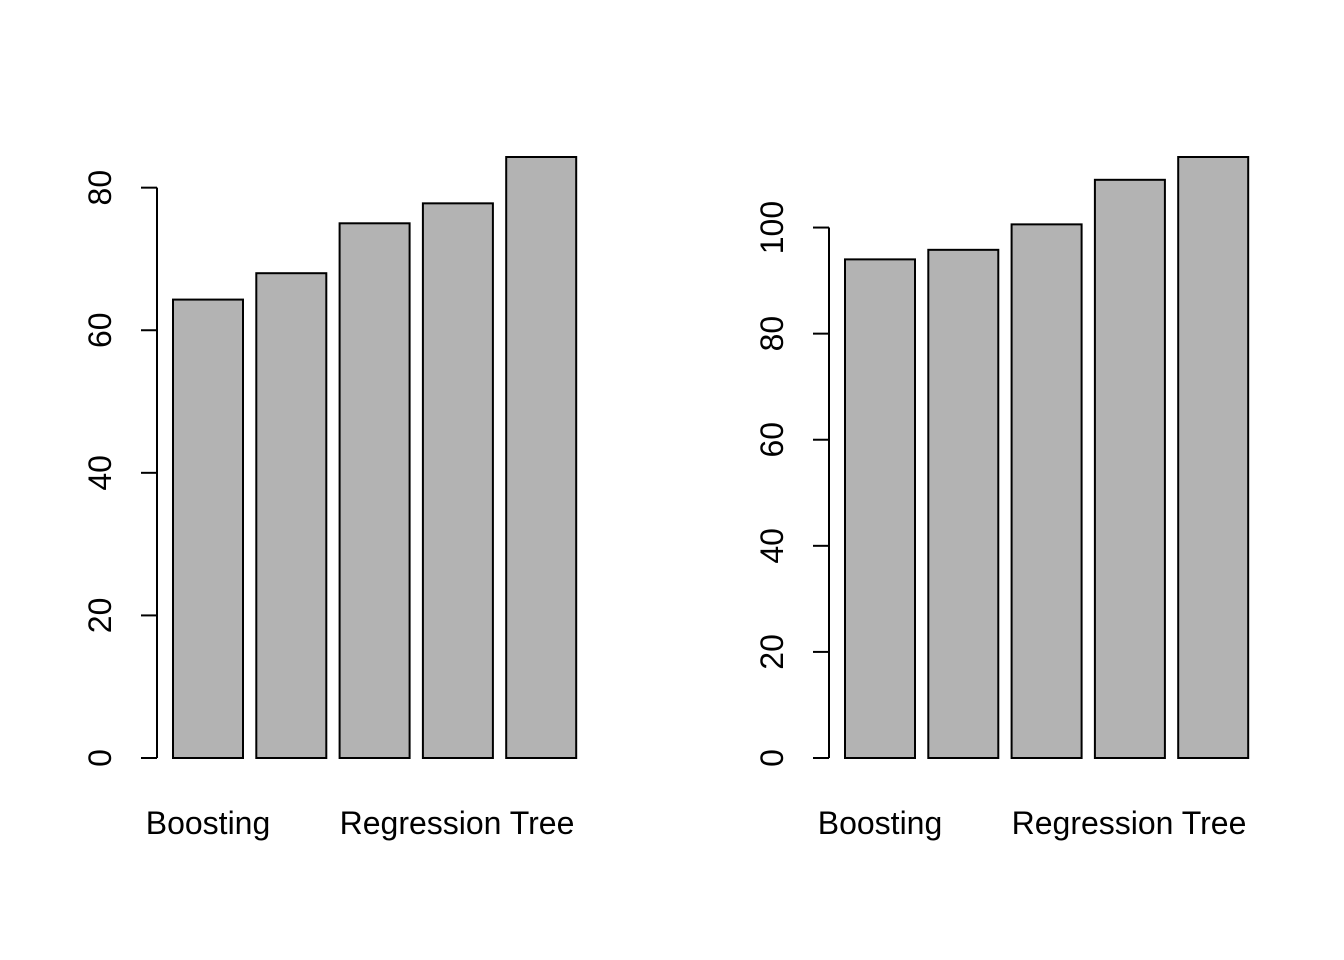 The height and width of the screenshot is (960, 1344). Describe the element at coordinates (772, 227) in the screenshot. I see `right-y-tick-label-100: 100` at that location.